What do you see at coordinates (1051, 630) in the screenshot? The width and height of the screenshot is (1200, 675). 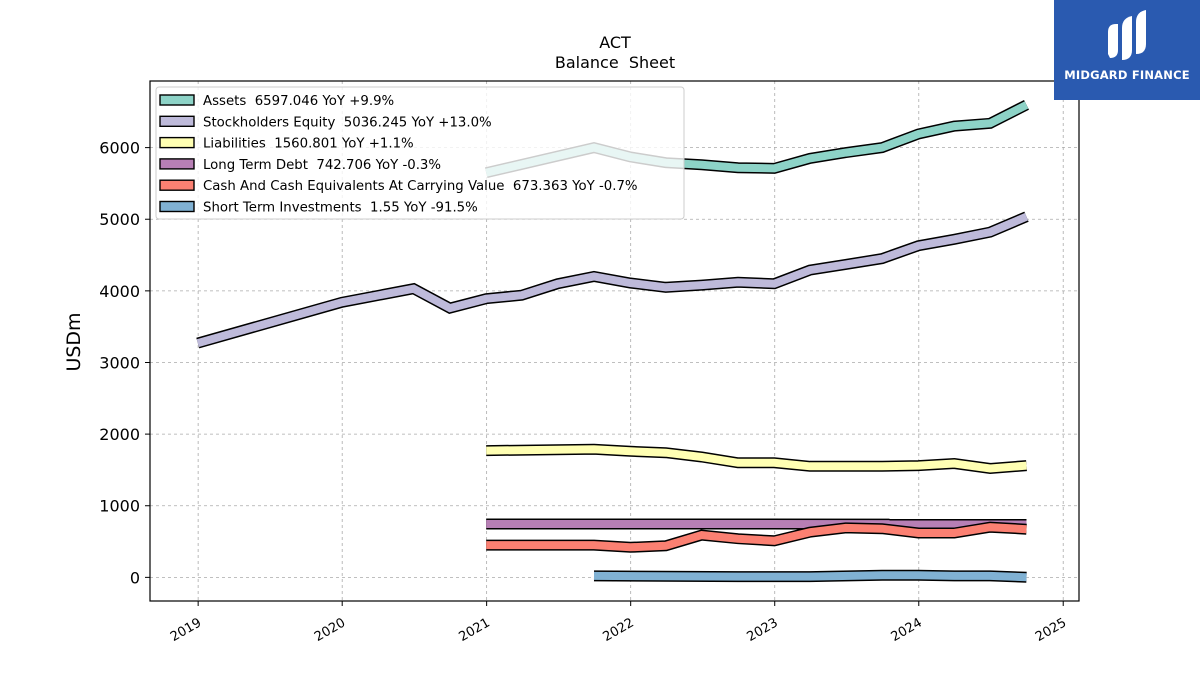 I see `x-tick-label: 2025` at bounding box center [1051, 630].